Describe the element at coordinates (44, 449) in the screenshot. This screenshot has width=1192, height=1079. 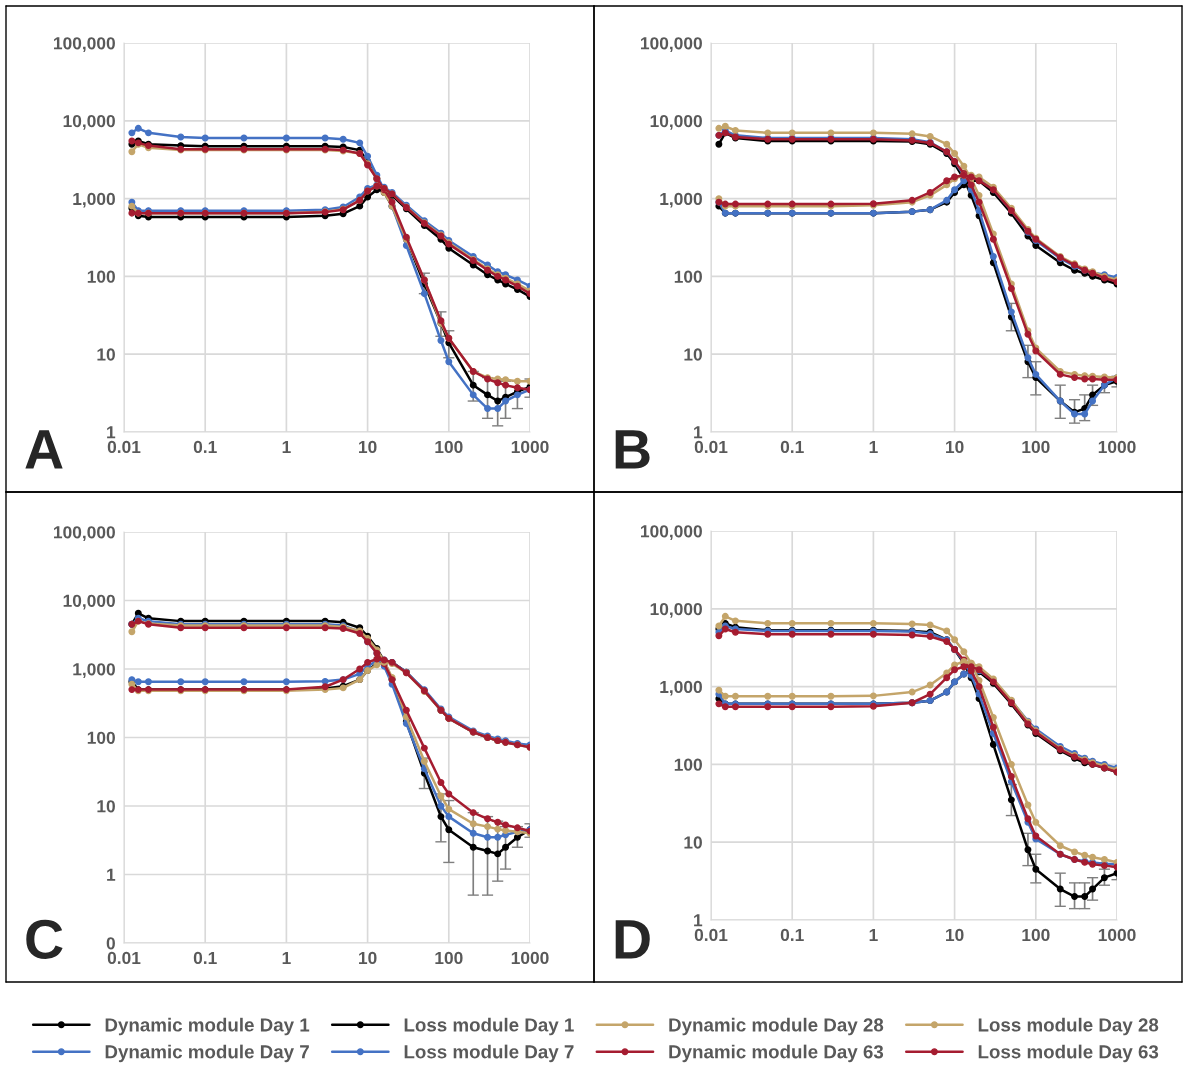
I see `text: A` at that location.